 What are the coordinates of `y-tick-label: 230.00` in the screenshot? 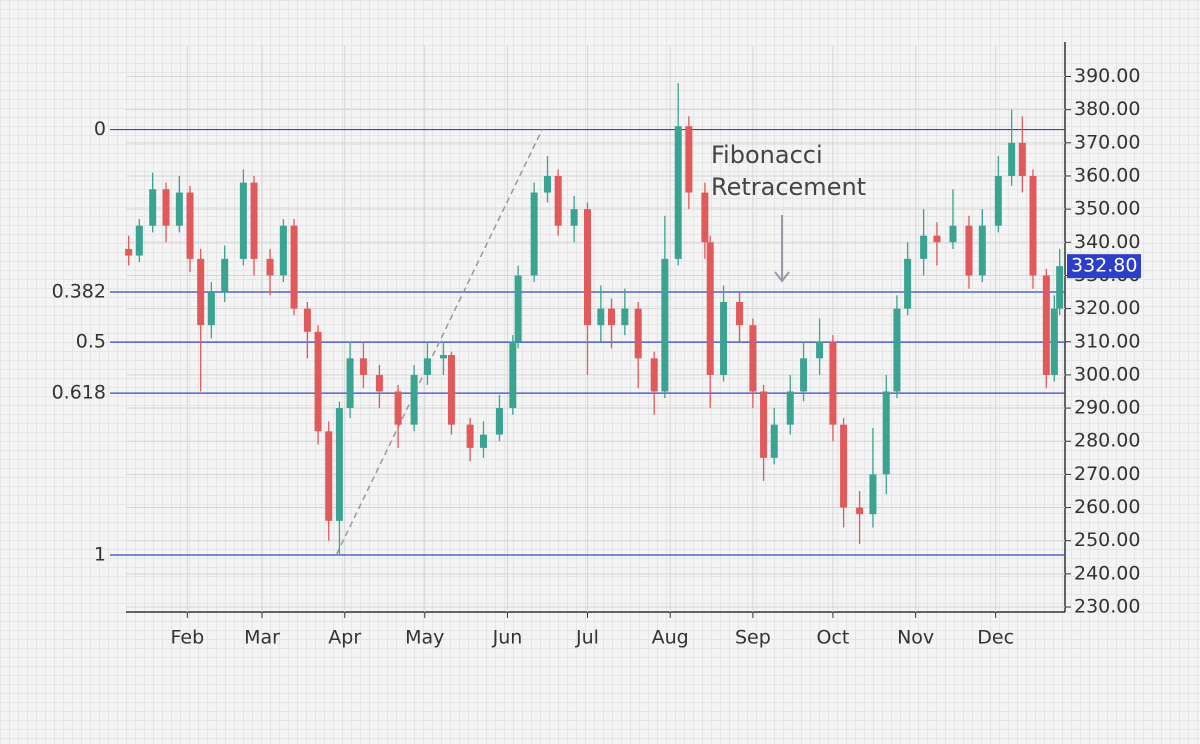 It's located at (1107, 607).